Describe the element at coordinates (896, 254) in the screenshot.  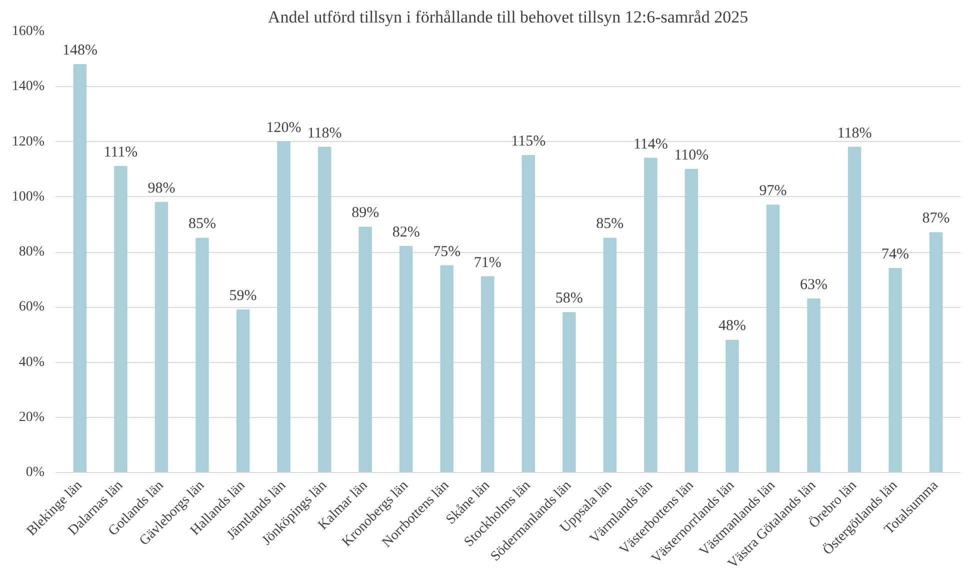
I see `data-label: 74%` at that location.